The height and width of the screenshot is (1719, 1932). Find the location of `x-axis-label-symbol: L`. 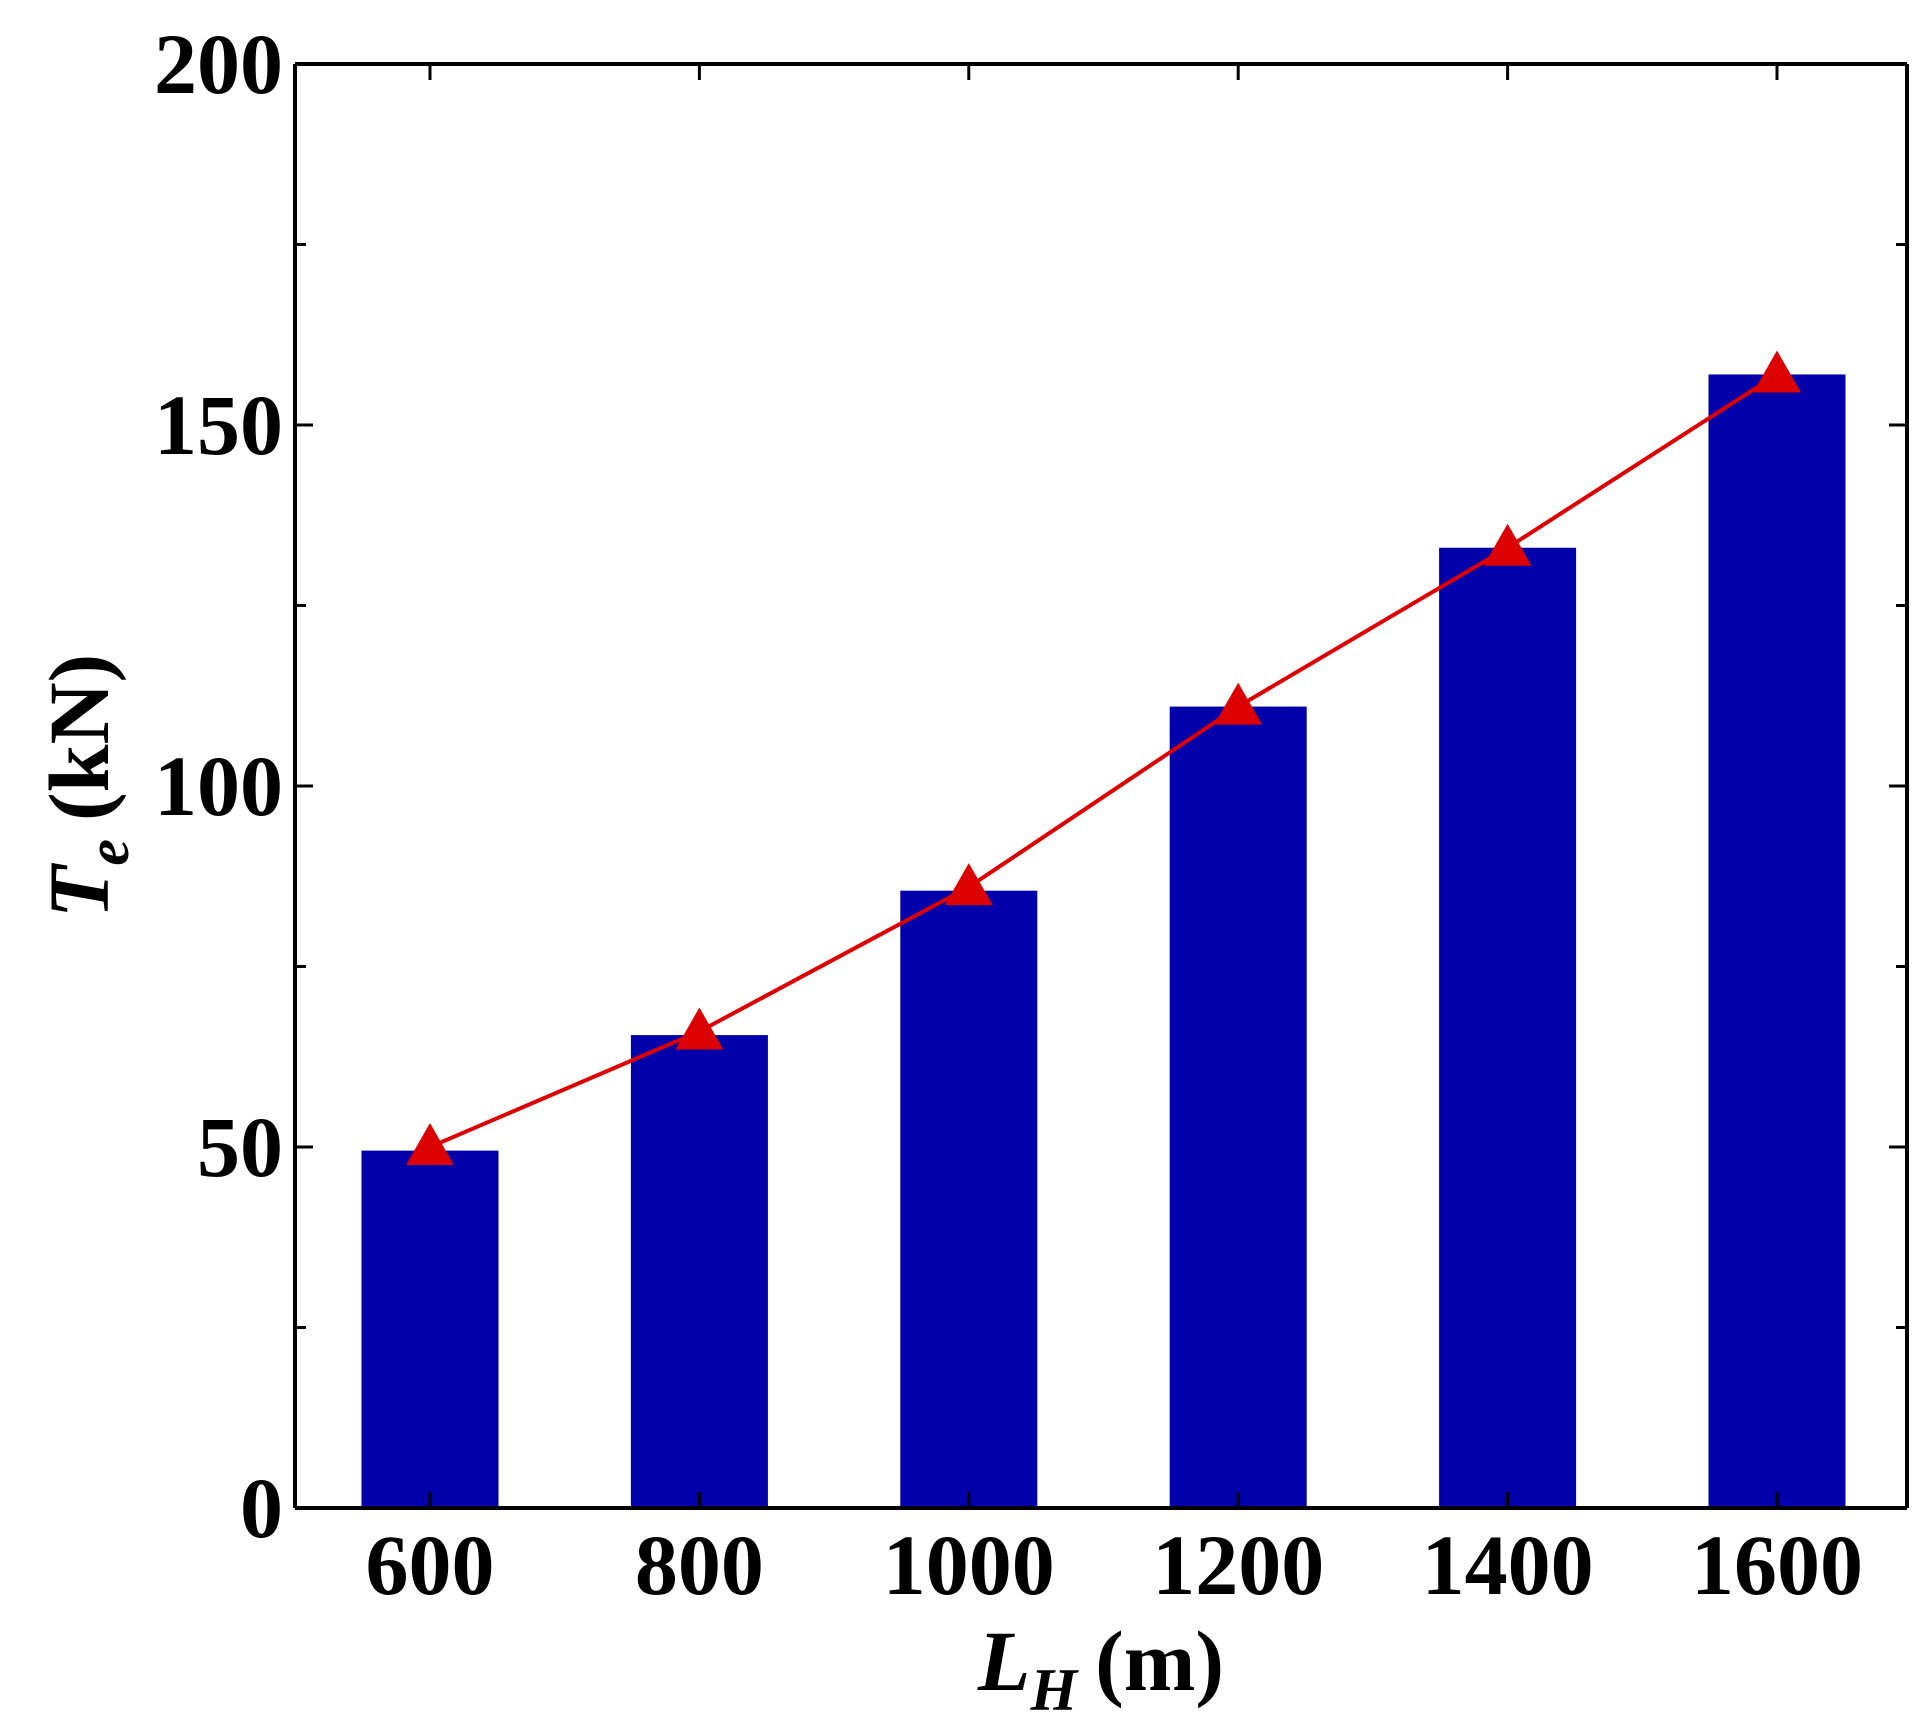

x-axis-label-symbol: L is located at coordinates (1004, 1661).